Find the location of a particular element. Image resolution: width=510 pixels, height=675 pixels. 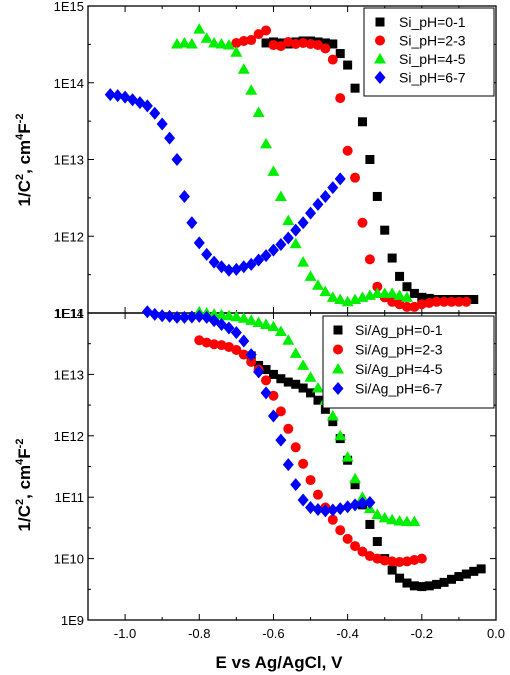

legend-box is located at coordinates (429, 52).